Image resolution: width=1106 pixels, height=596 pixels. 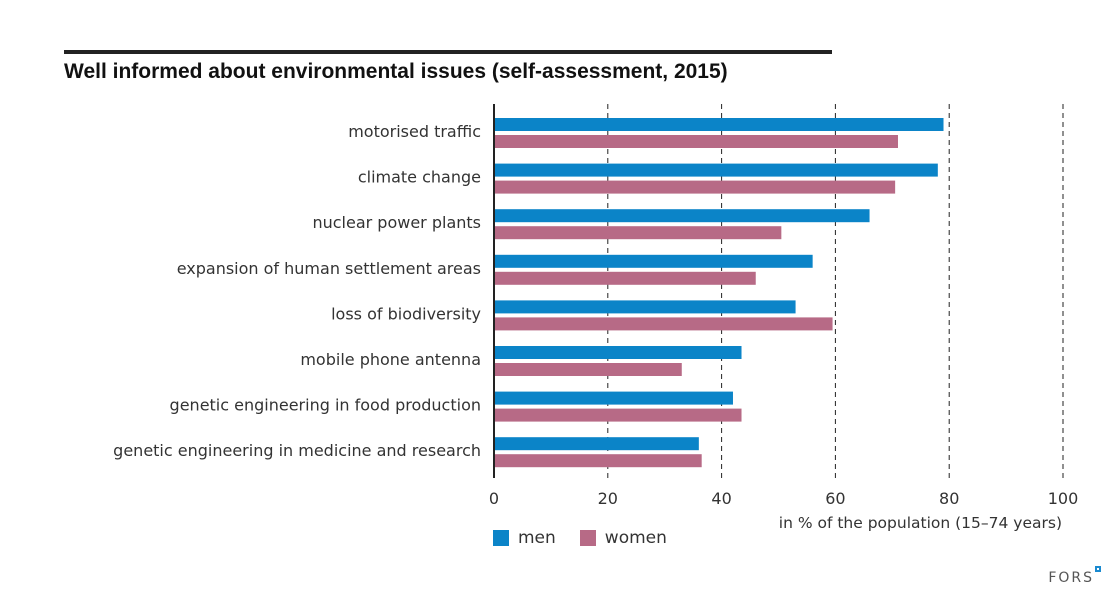 I want to click on legend-label-women: women, so click(x=635, y=538).